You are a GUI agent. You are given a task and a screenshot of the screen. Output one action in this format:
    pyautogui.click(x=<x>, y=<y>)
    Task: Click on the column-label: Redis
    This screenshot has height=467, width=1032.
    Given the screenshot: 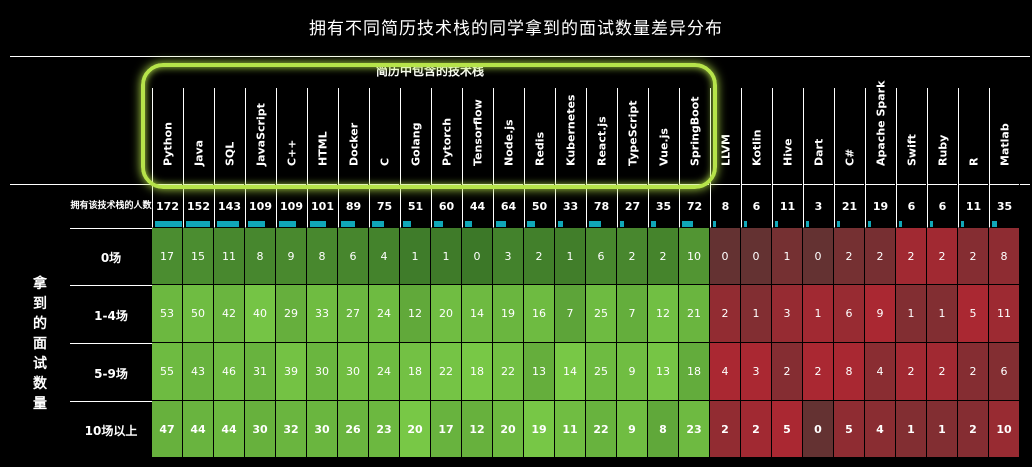 What is the action you would take?
    pyautogui.click(x=539, y=148)
    